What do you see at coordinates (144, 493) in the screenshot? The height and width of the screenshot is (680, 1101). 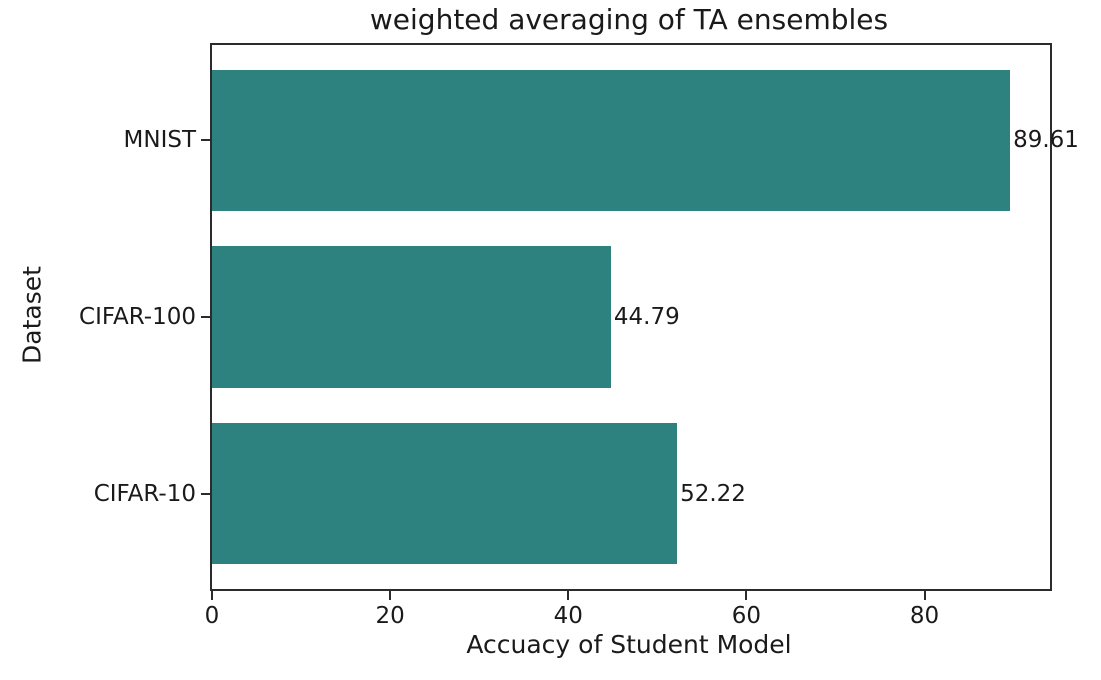 I see `y-tick-label: CIFAR-10` at bounding box center [144, 493].